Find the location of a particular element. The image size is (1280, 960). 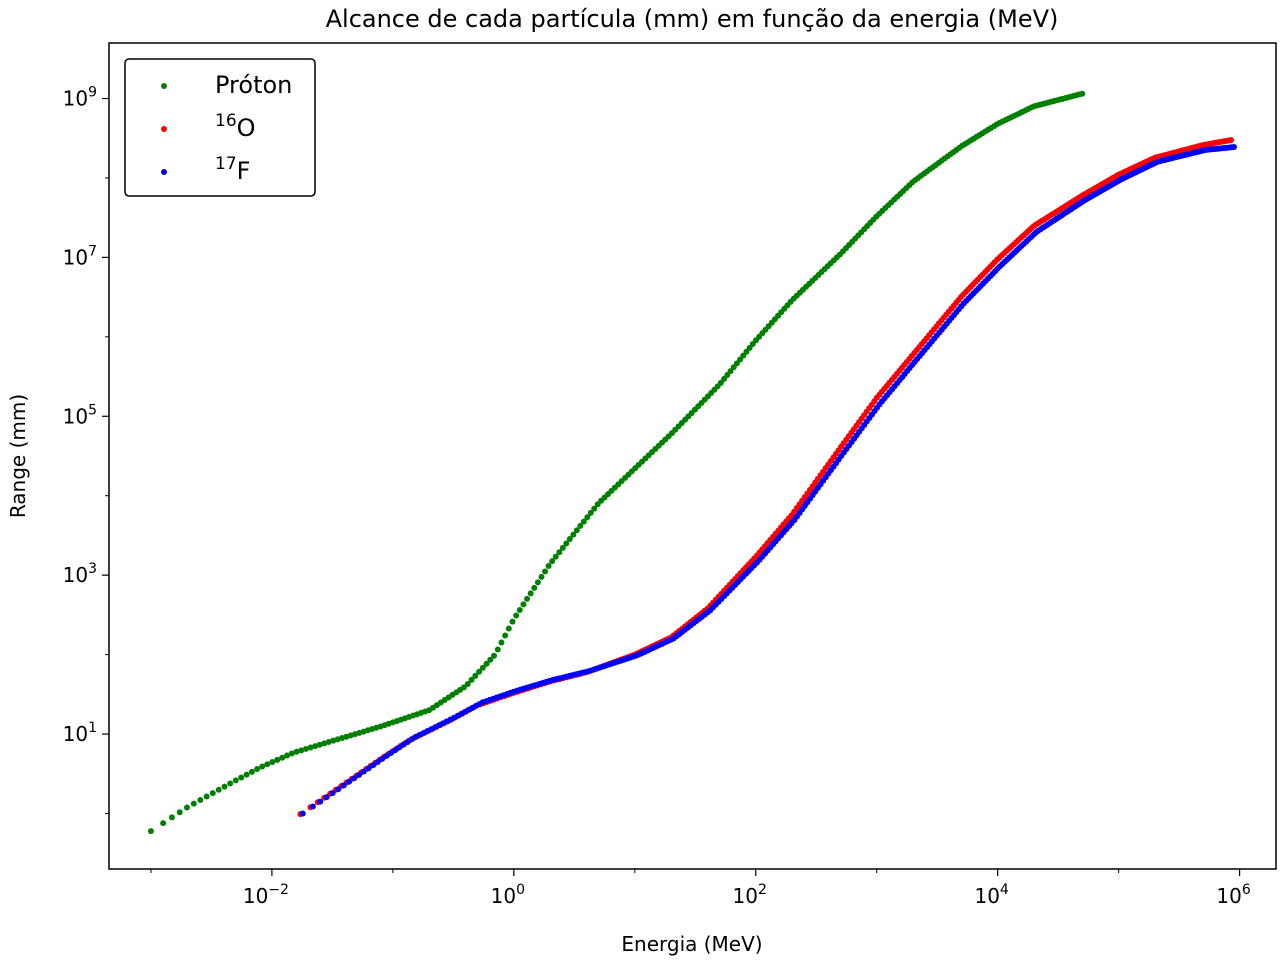

legend: Próton 16O 17F is located at coordinates (220, 127).